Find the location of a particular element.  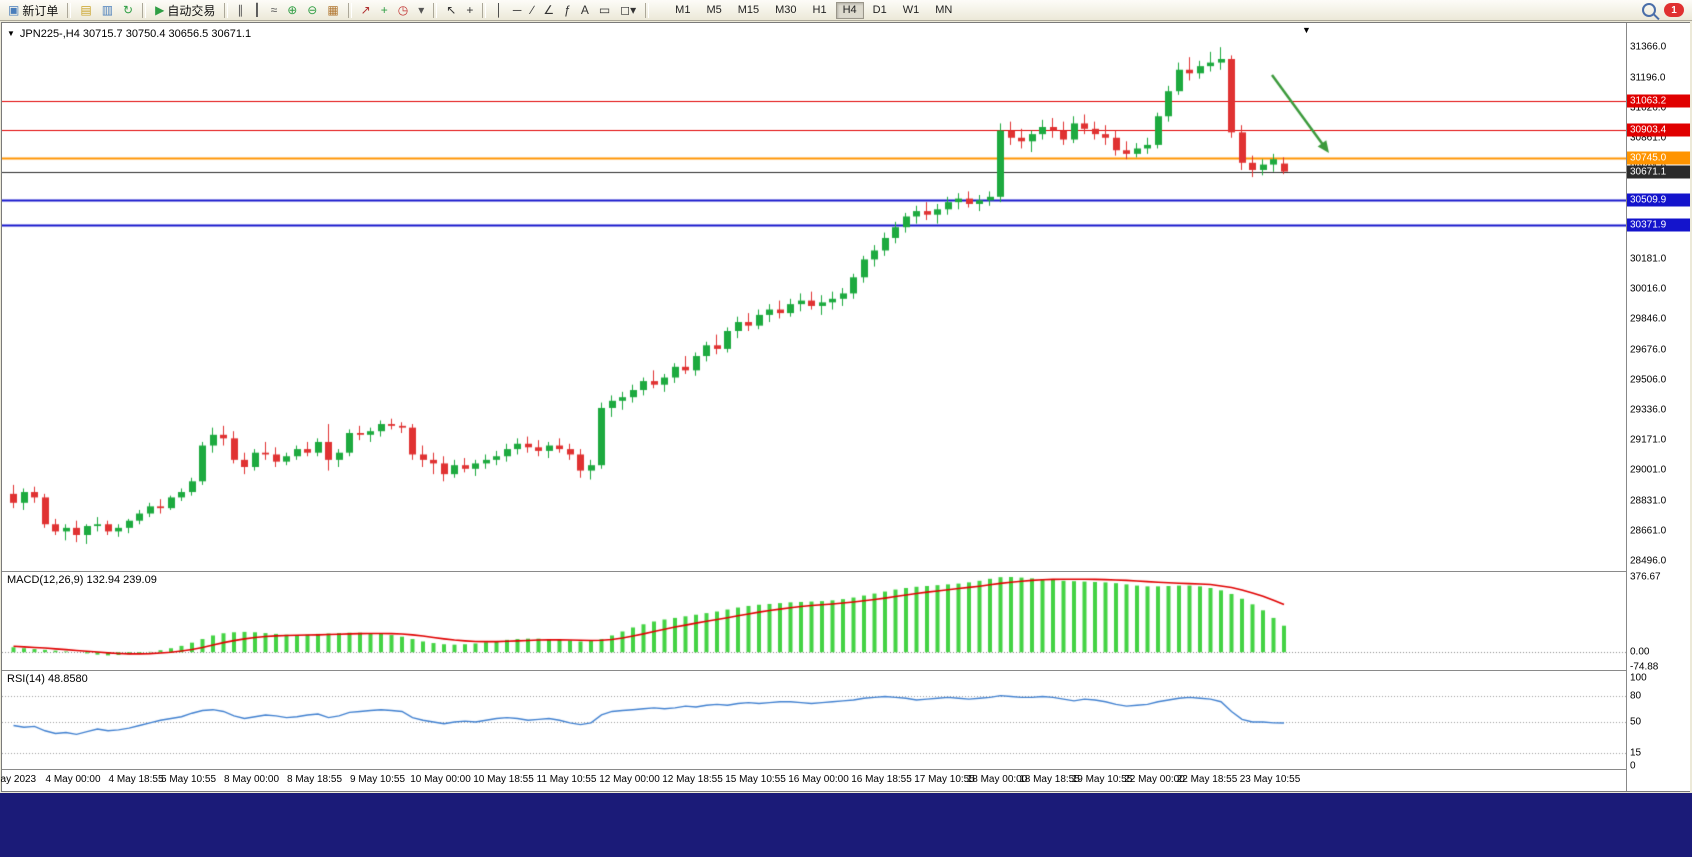

time-label: 15 May 10:55 is located at coordinates (755, 779).